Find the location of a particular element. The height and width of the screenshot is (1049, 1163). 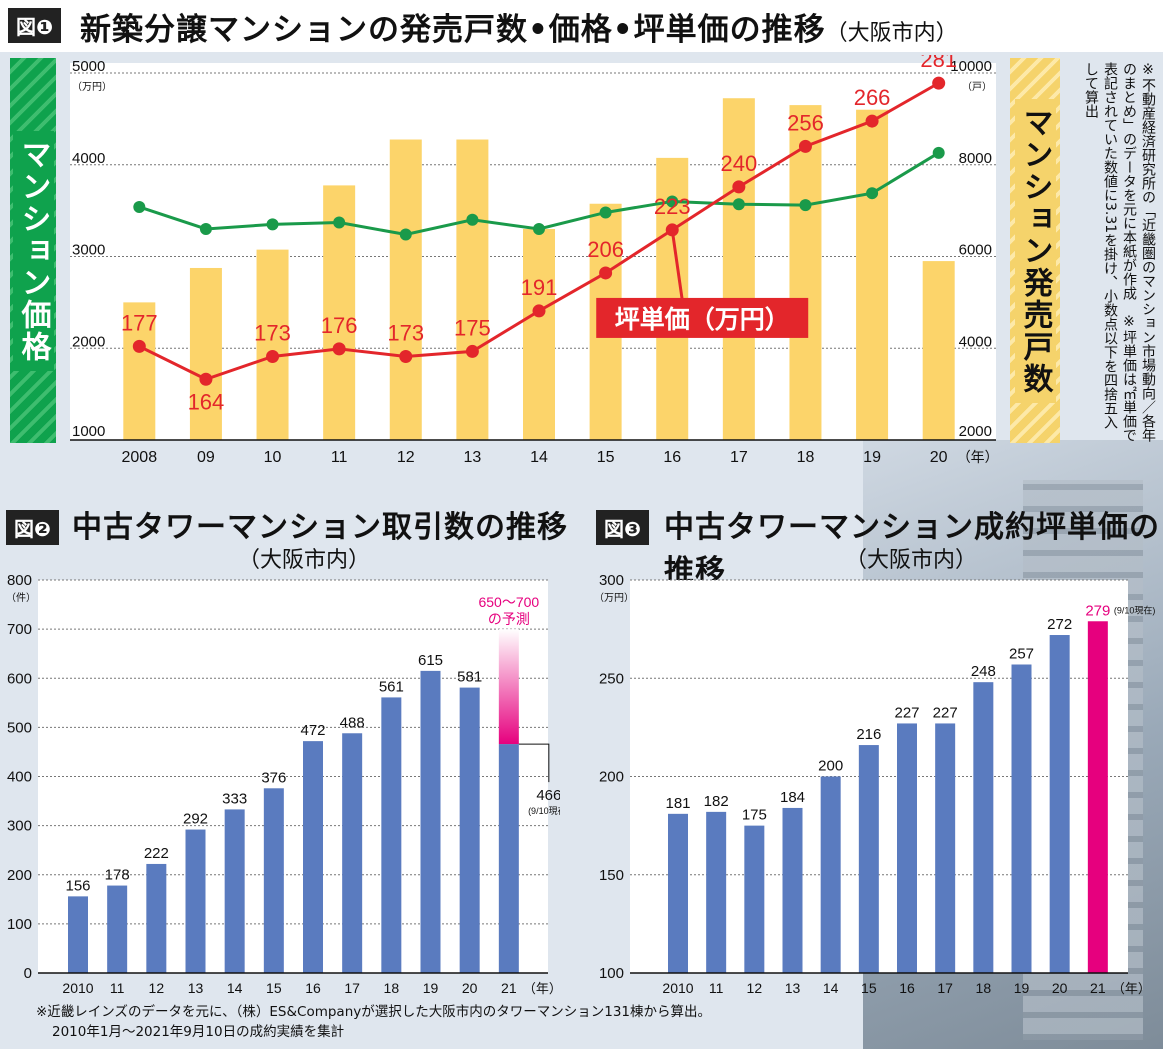

fig1-title-suffix: （大阪市内） is located at coordinates (891, 33).